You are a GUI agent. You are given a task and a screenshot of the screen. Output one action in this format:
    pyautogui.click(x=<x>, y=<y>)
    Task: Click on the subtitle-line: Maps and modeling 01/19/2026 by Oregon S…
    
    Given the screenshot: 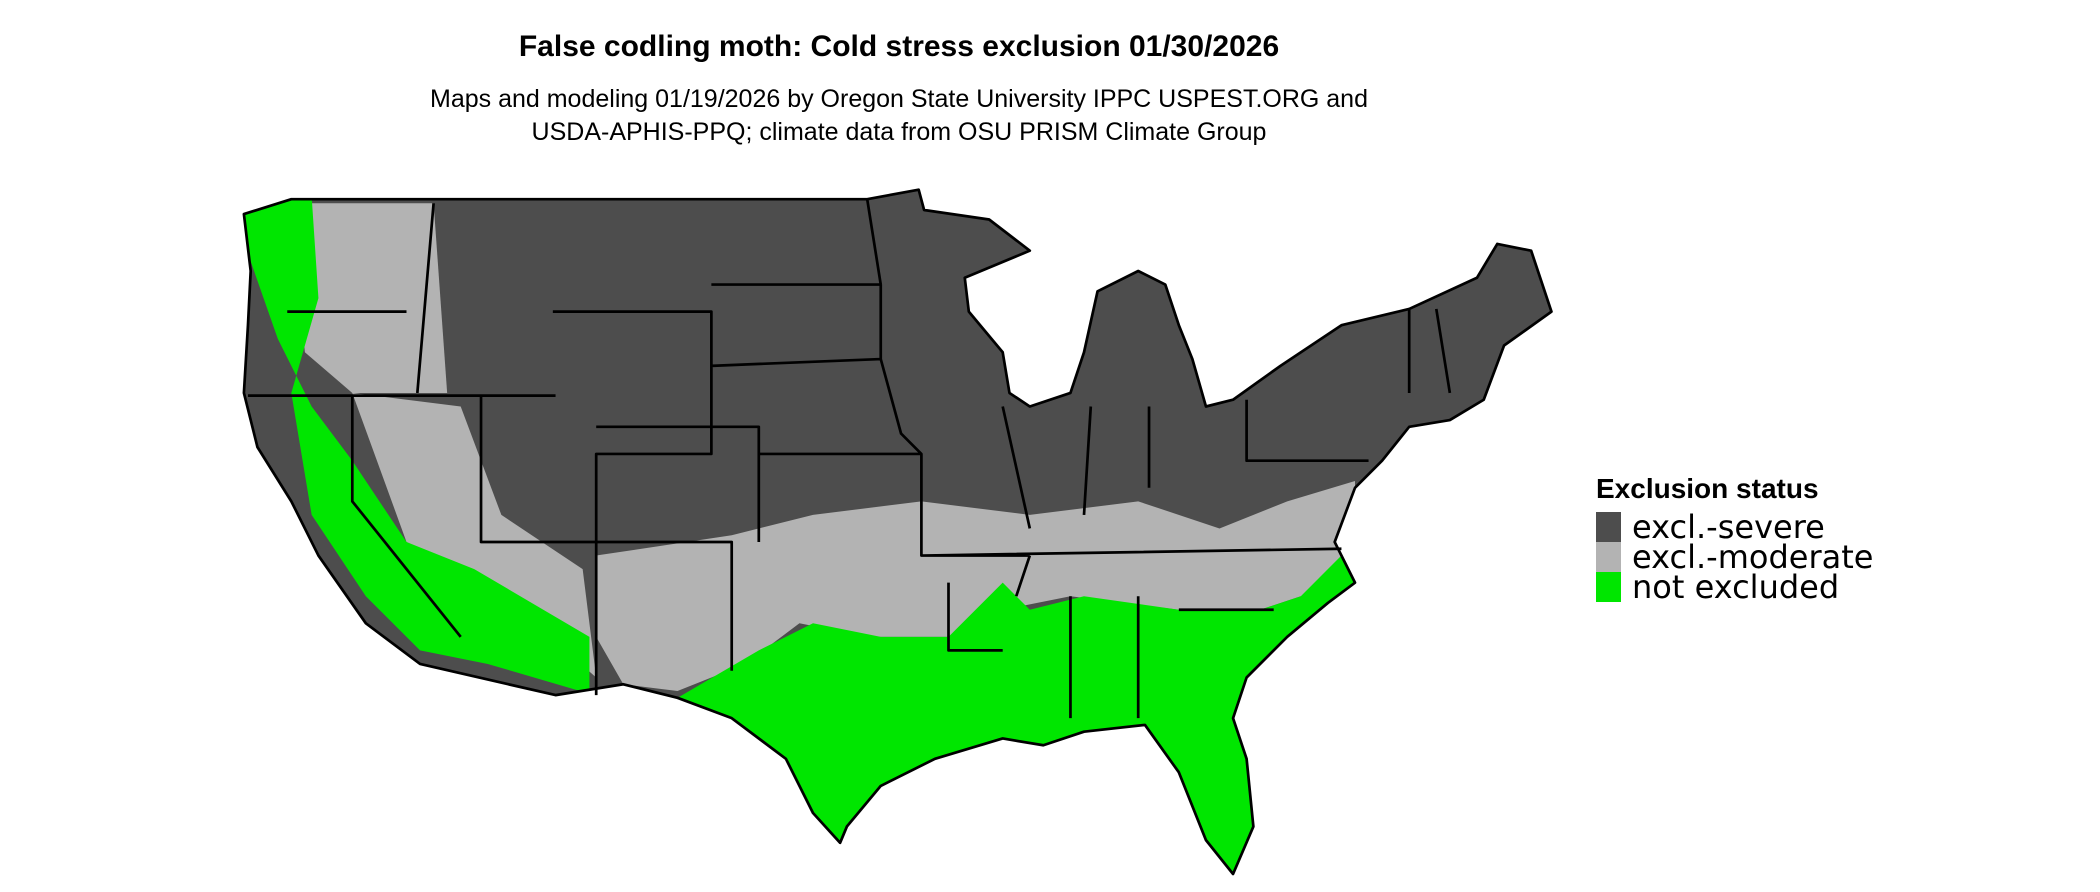 What is the action you would take?
    pyautogui.click(x=899, y=99)
    